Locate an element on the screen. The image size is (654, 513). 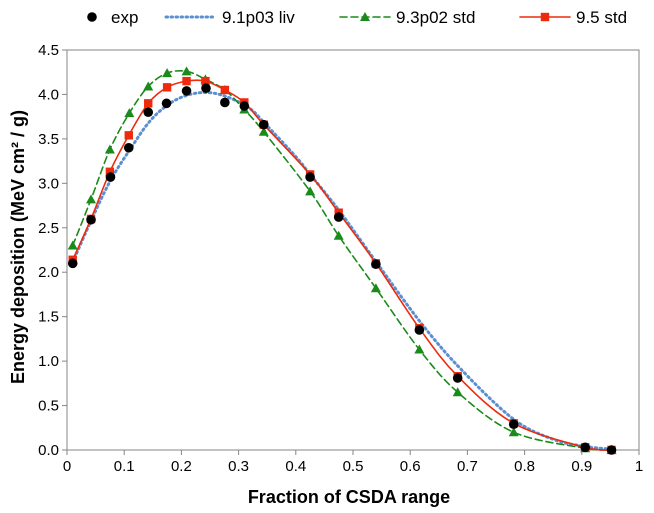
legend-item-1: 9.1p03 liv is located at coordinates (229, 17).